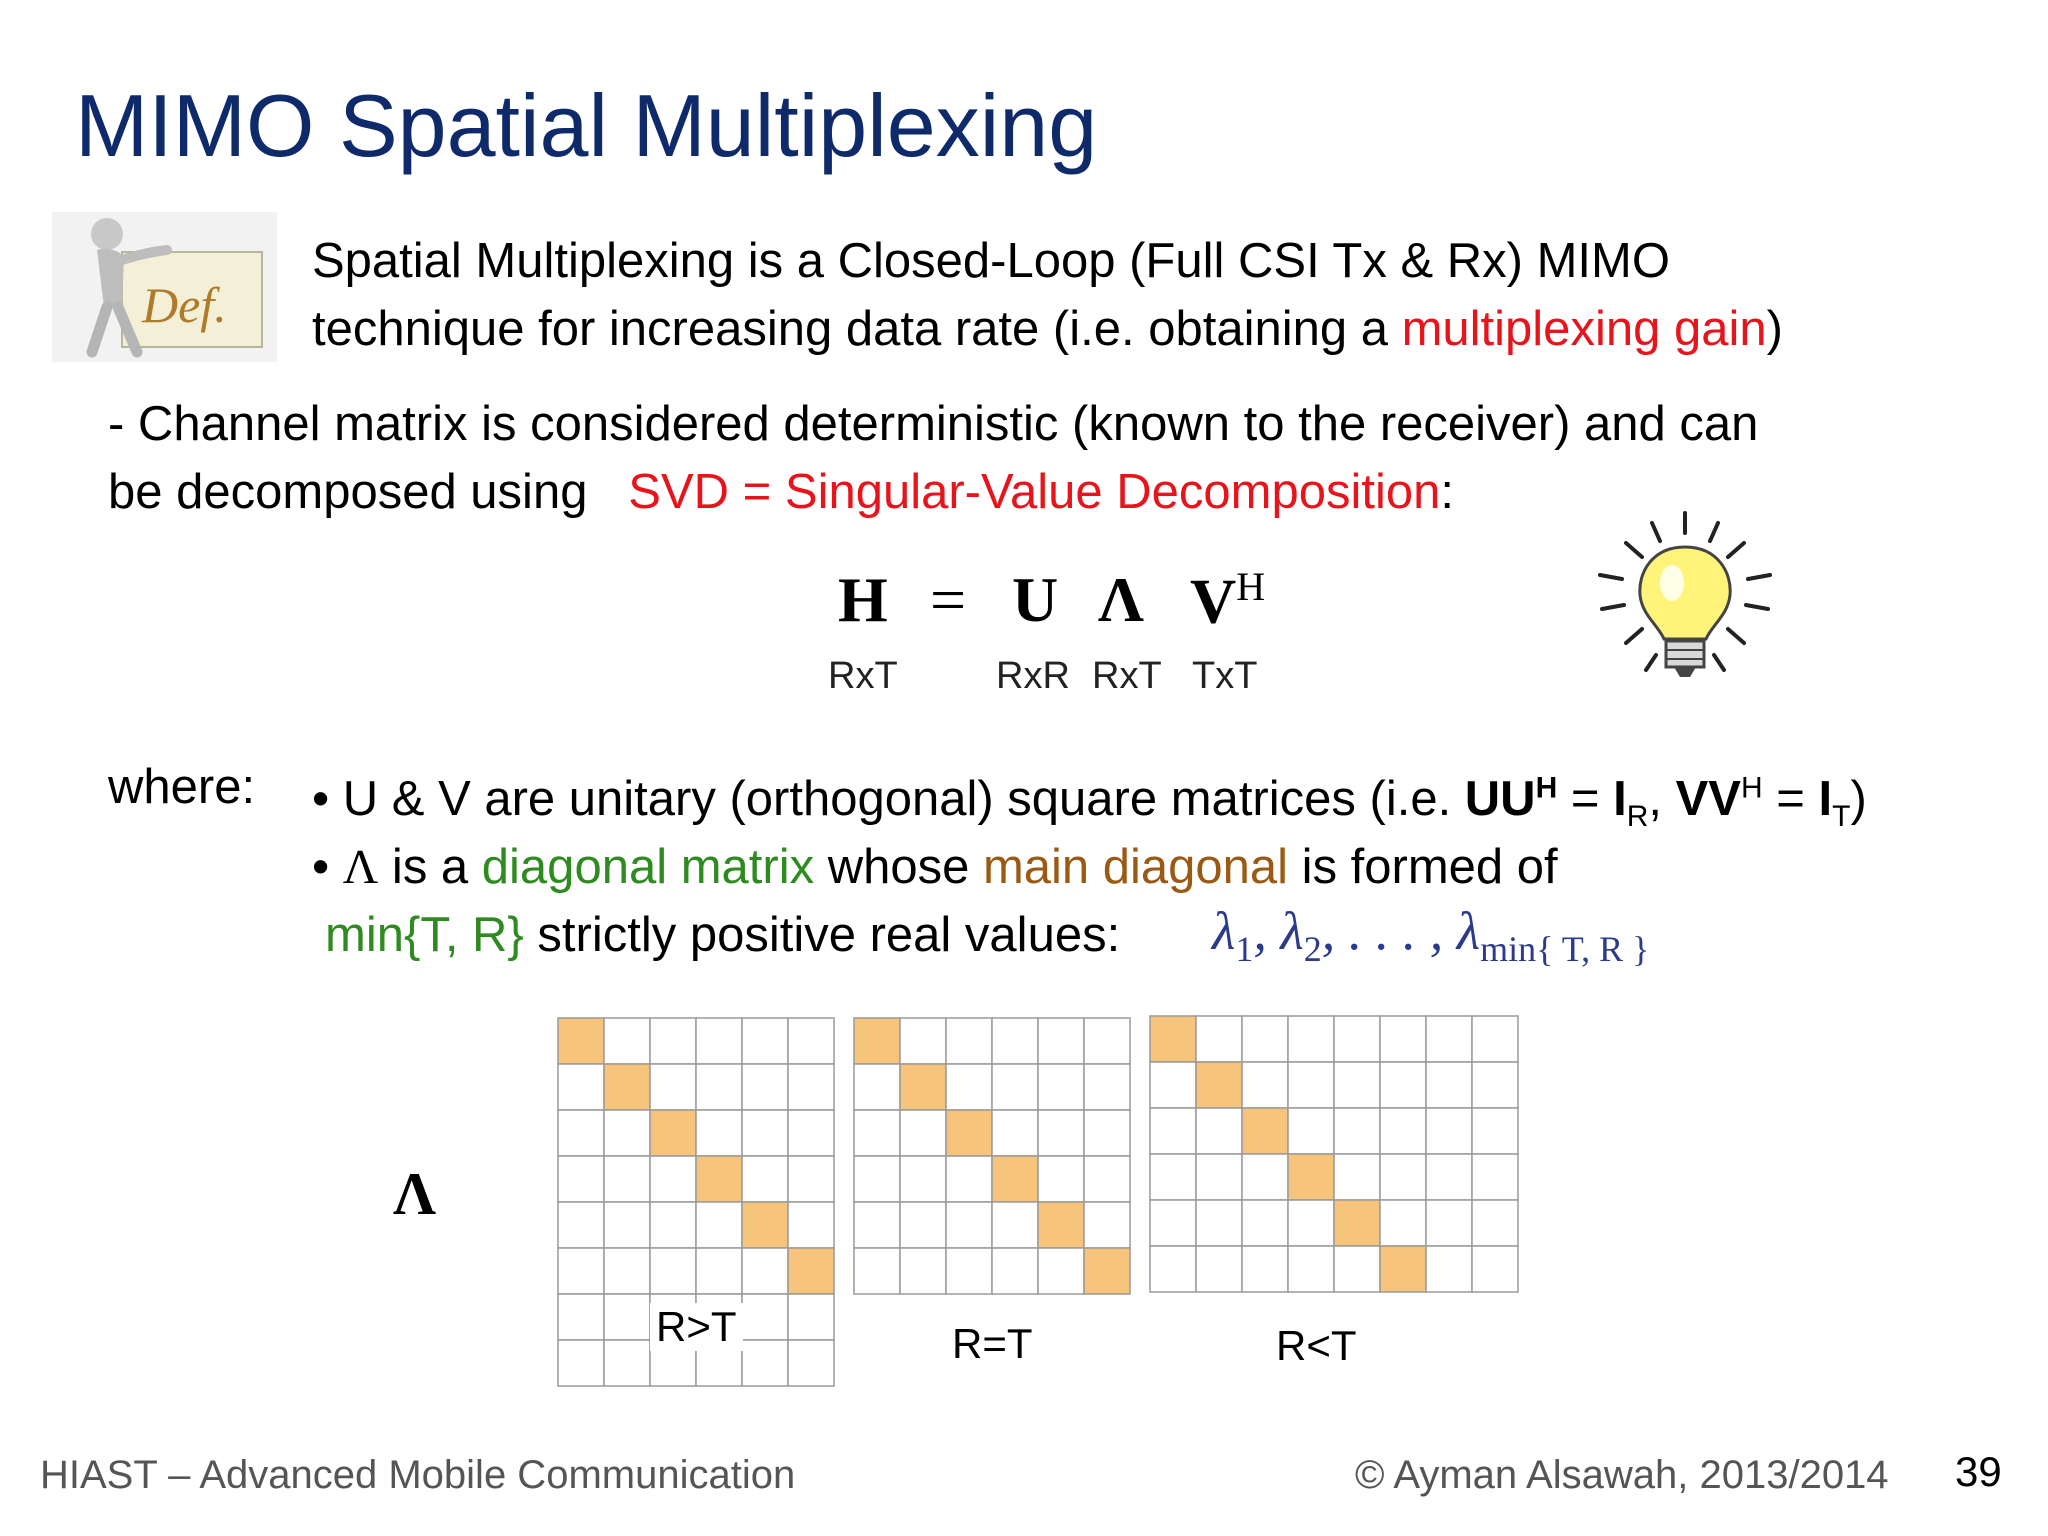  Describe the element at coordinates (368, 492) in the screenshot. I see `channel-text: be decomposed using` at that location.